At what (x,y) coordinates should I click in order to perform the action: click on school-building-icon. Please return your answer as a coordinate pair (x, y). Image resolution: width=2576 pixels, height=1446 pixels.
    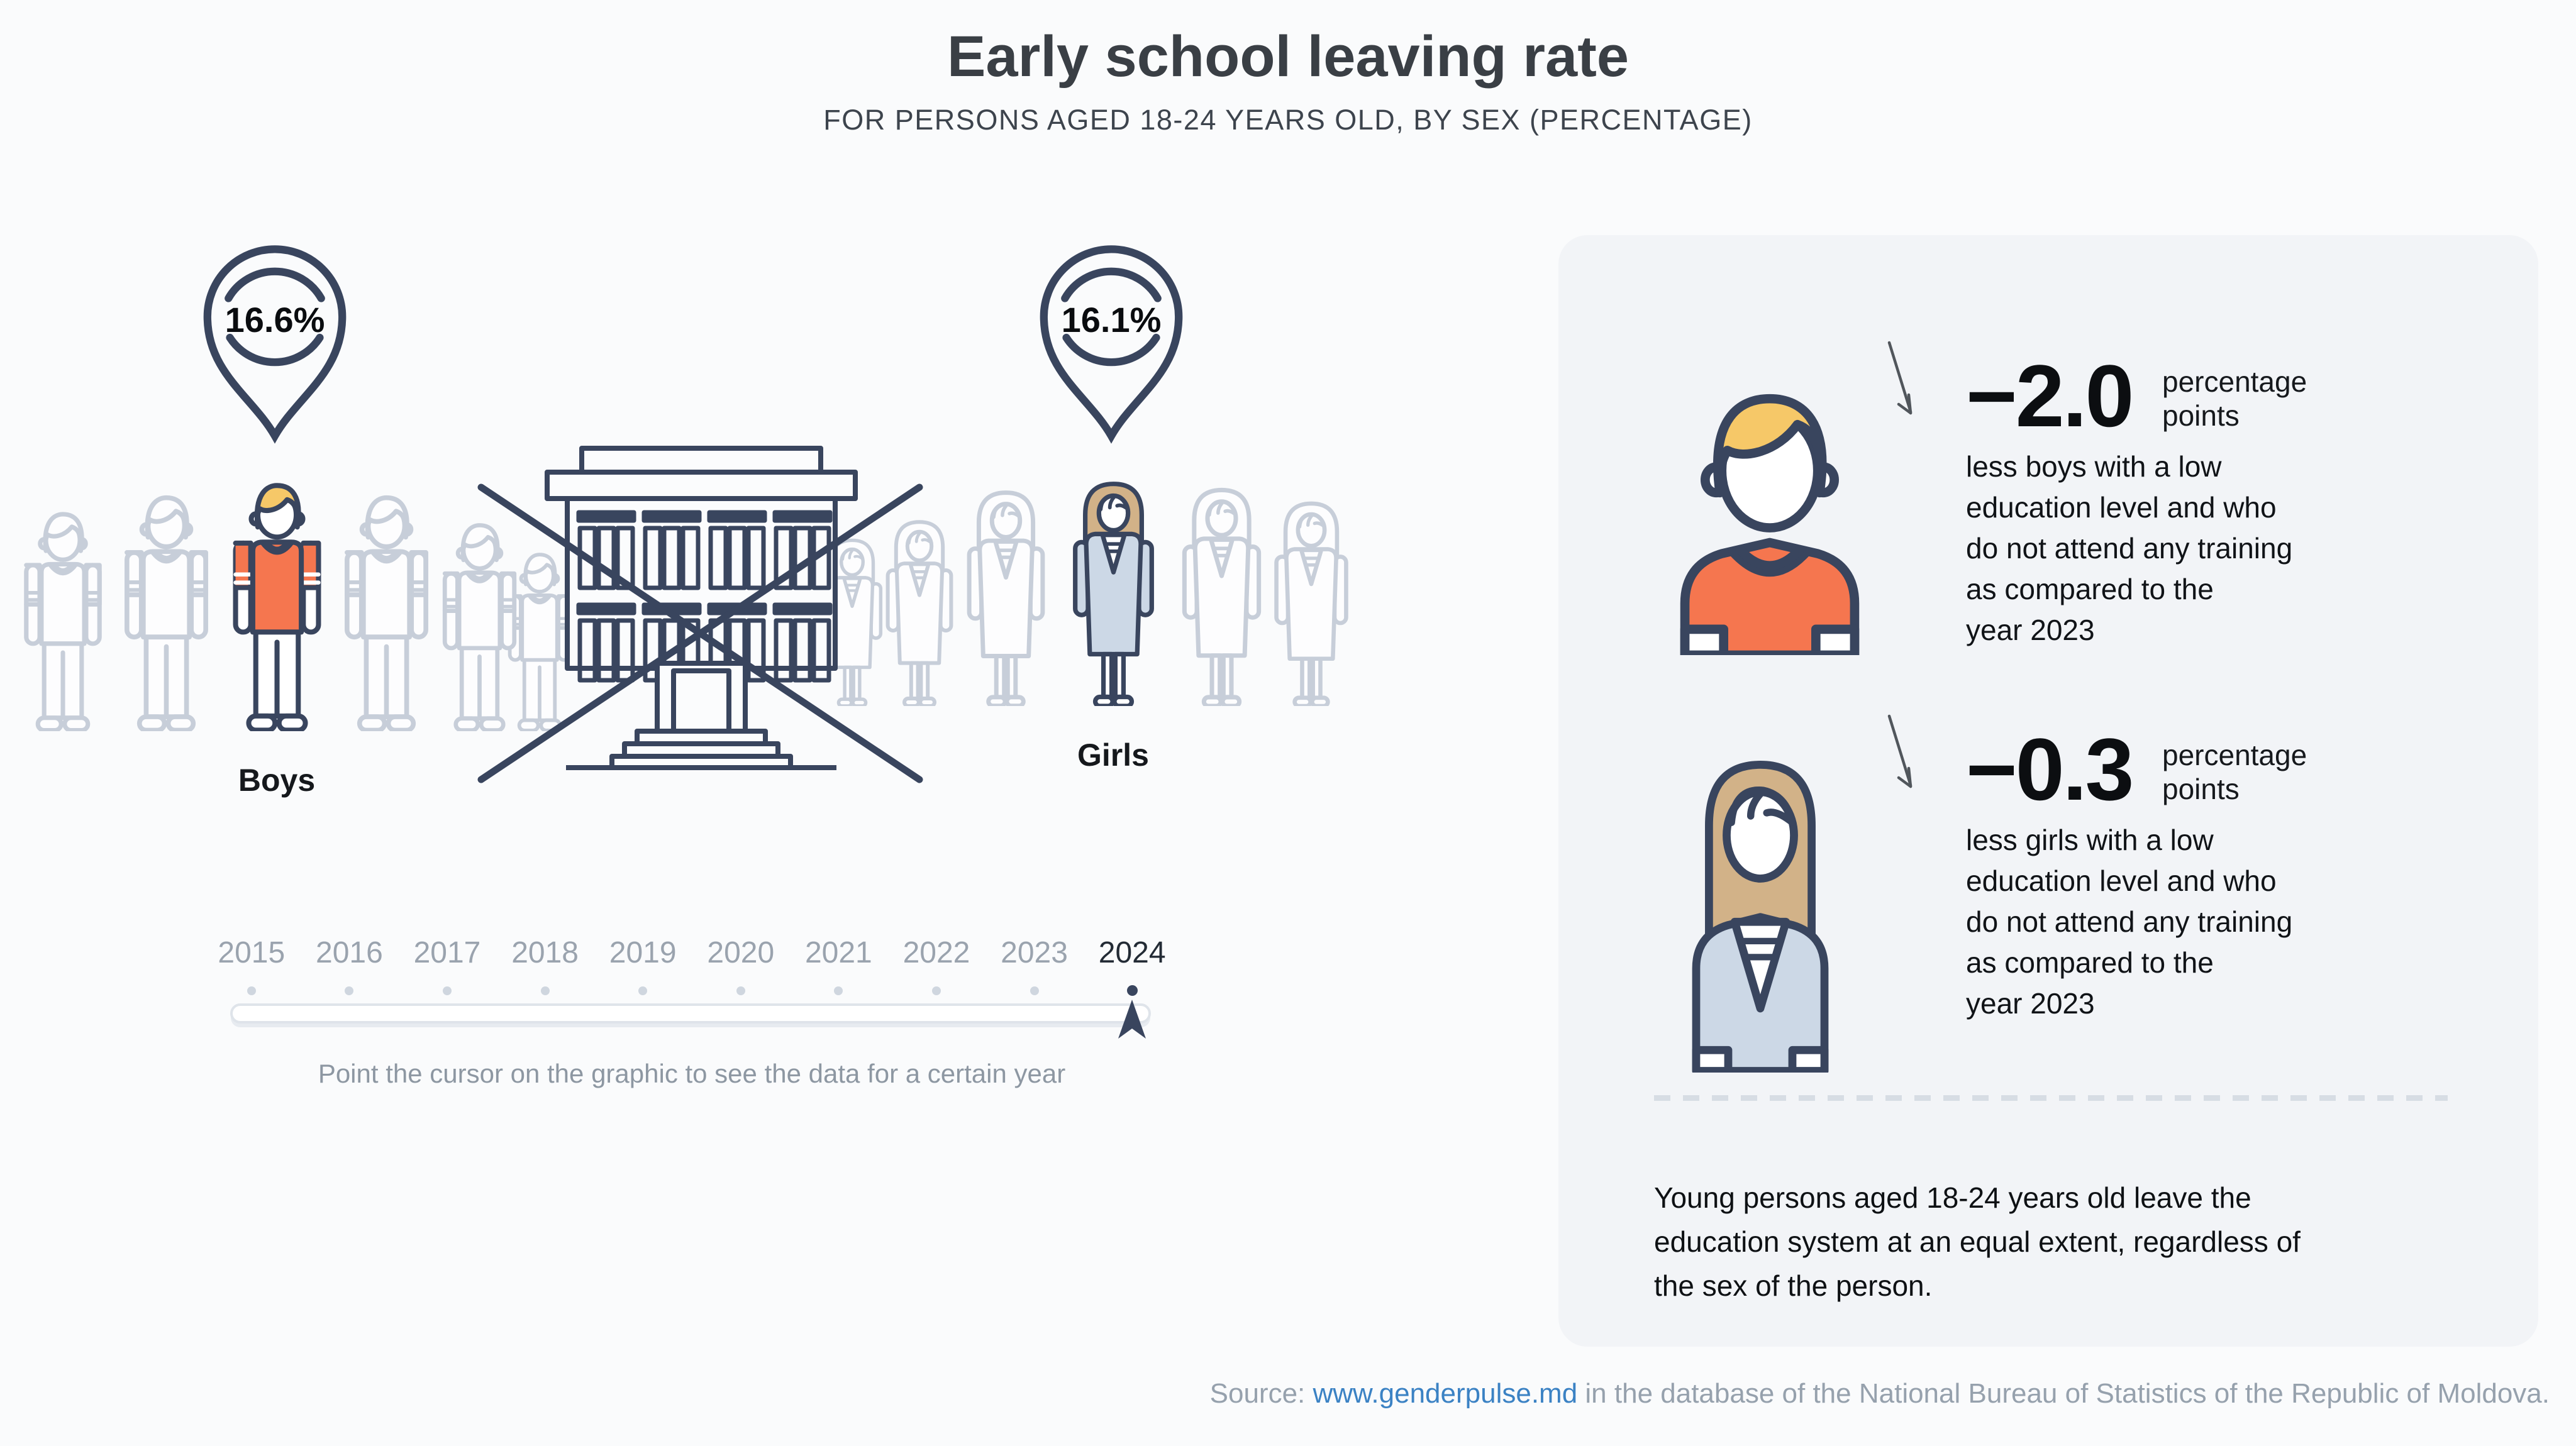
    Looking at the image, I should click on (701, 613).